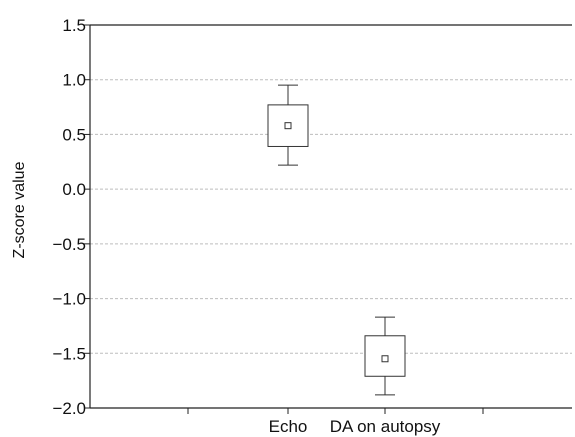  Describe the element at coordinates (74, 80) in the screenshot. I see `y-tick-label-1: 1.0` at that location.